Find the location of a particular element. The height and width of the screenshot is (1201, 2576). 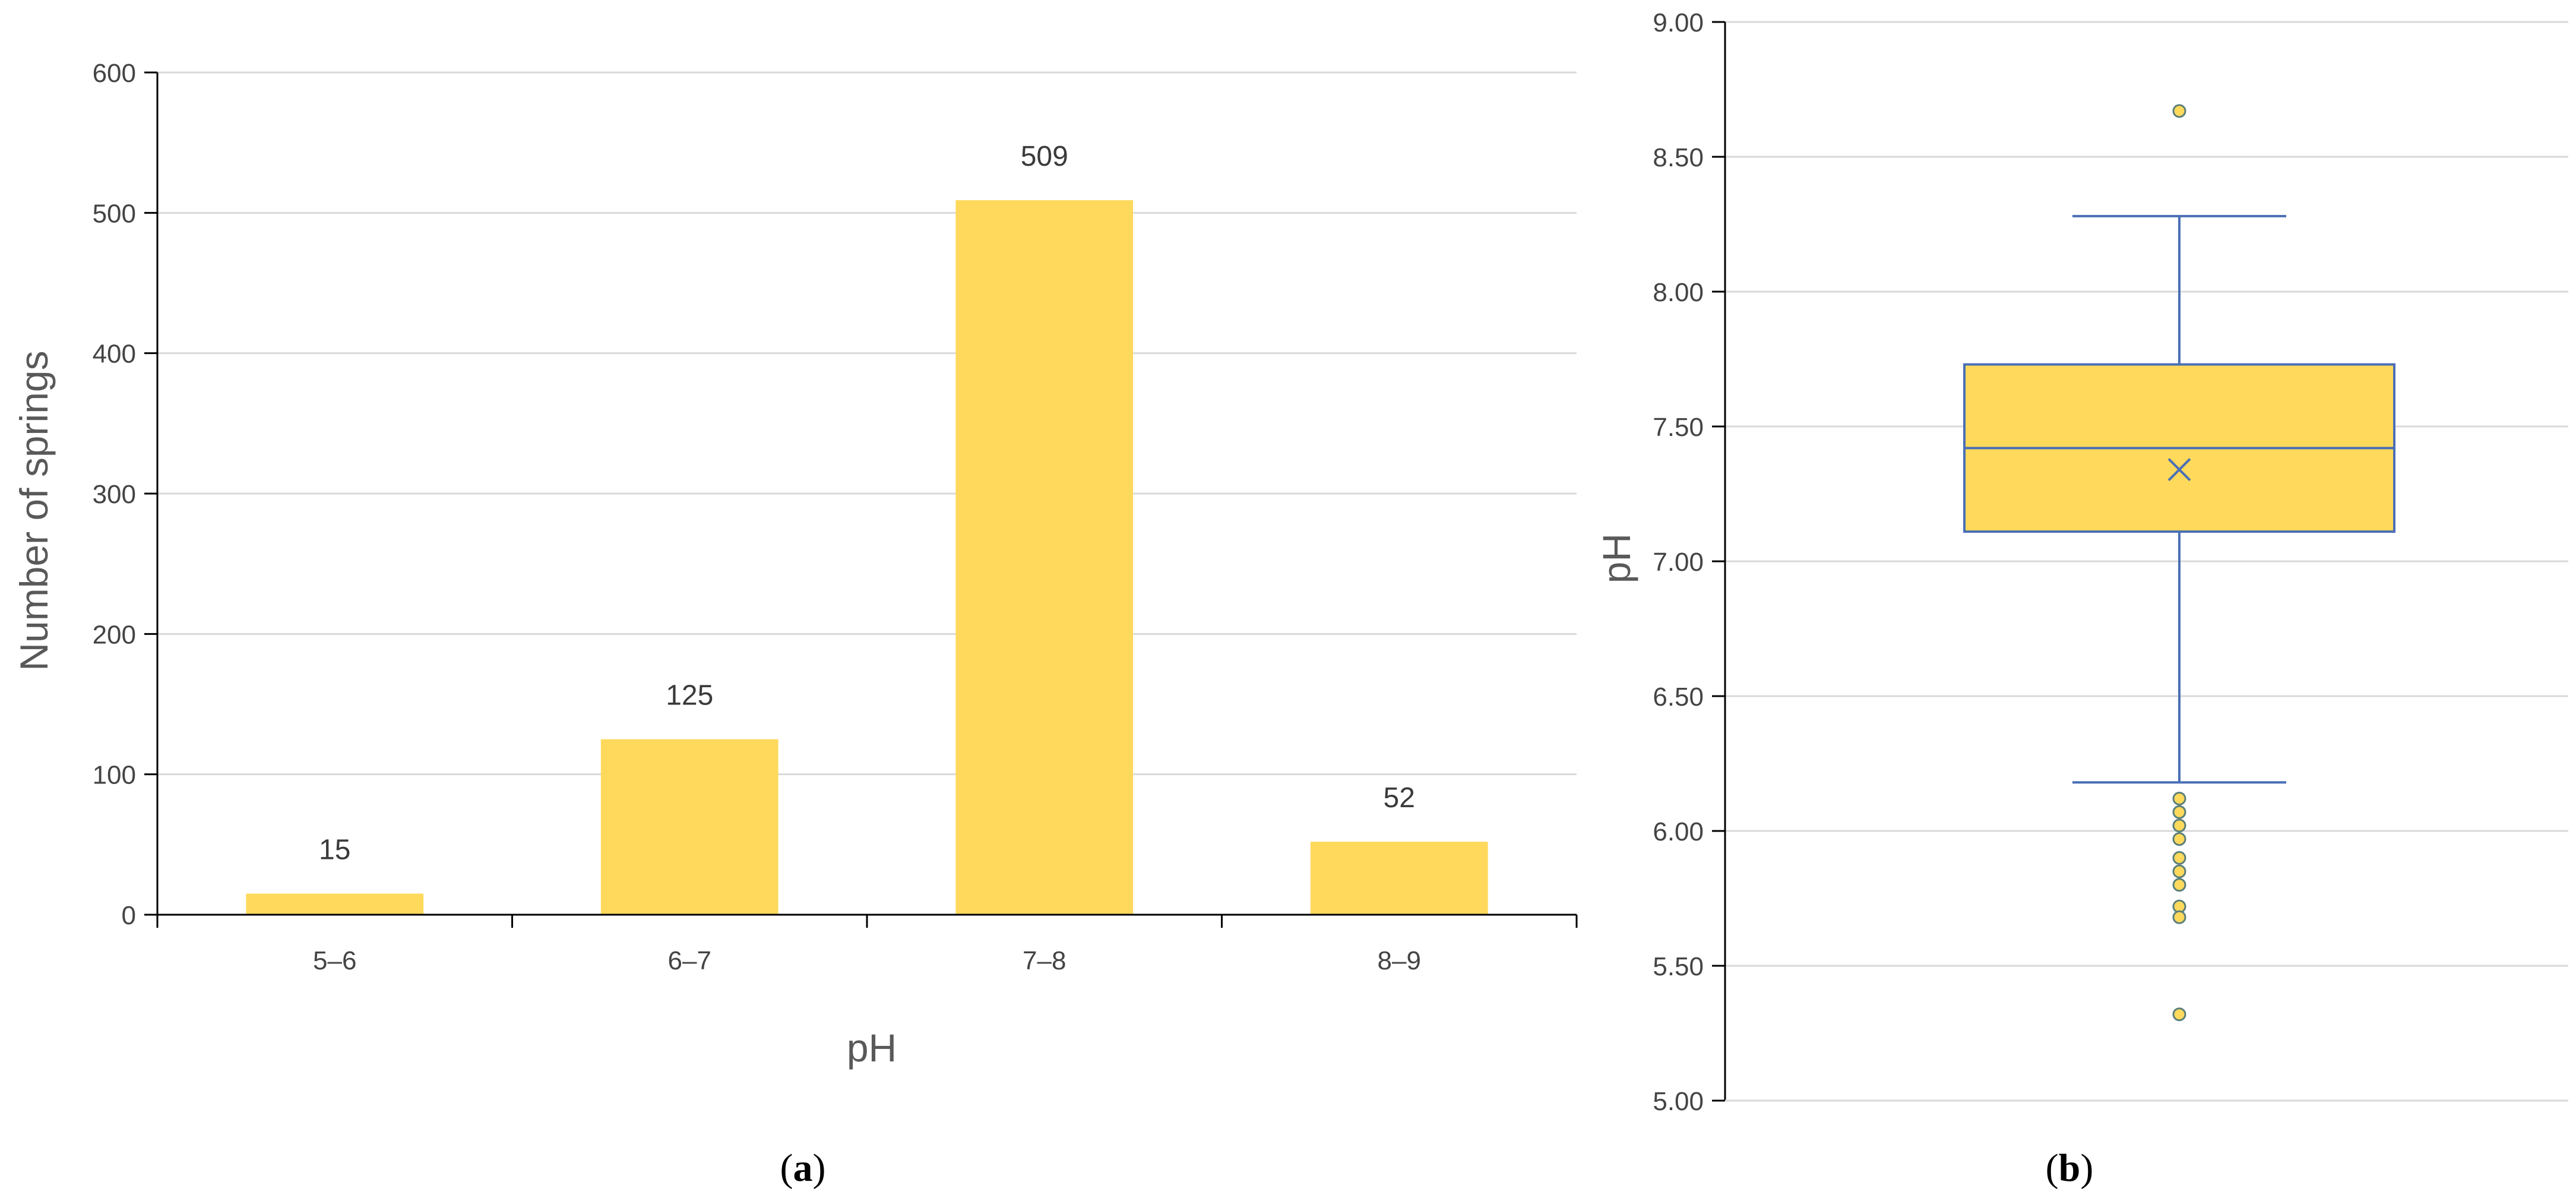

box-plot-y-tick-labels: 5.00 5.50 6.00 6.50 7.00 7.50 8.00 8.50 9.00 is located at coordinates (1678, 562).